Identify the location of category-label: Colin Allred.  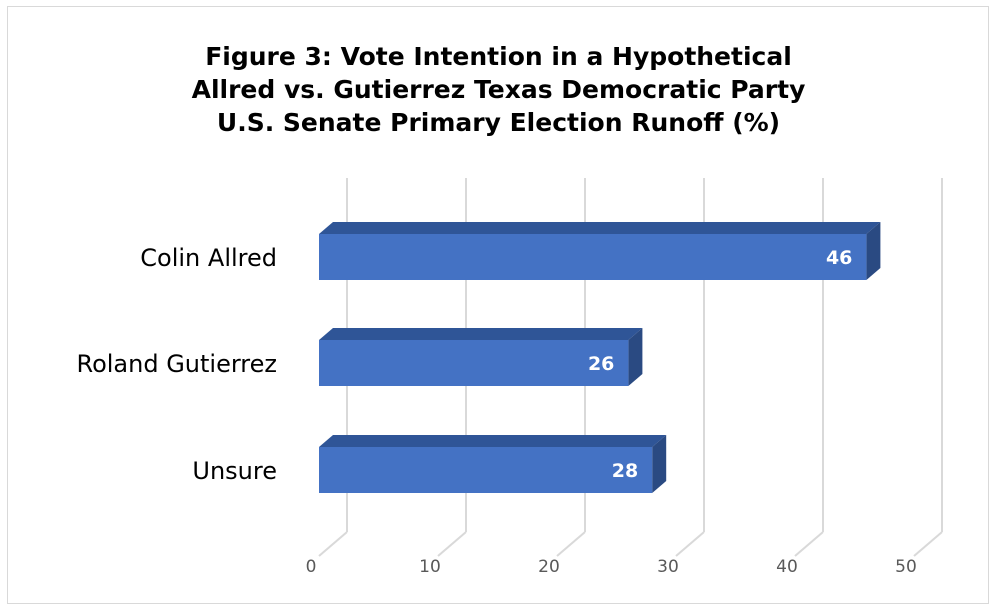
(208, 258).